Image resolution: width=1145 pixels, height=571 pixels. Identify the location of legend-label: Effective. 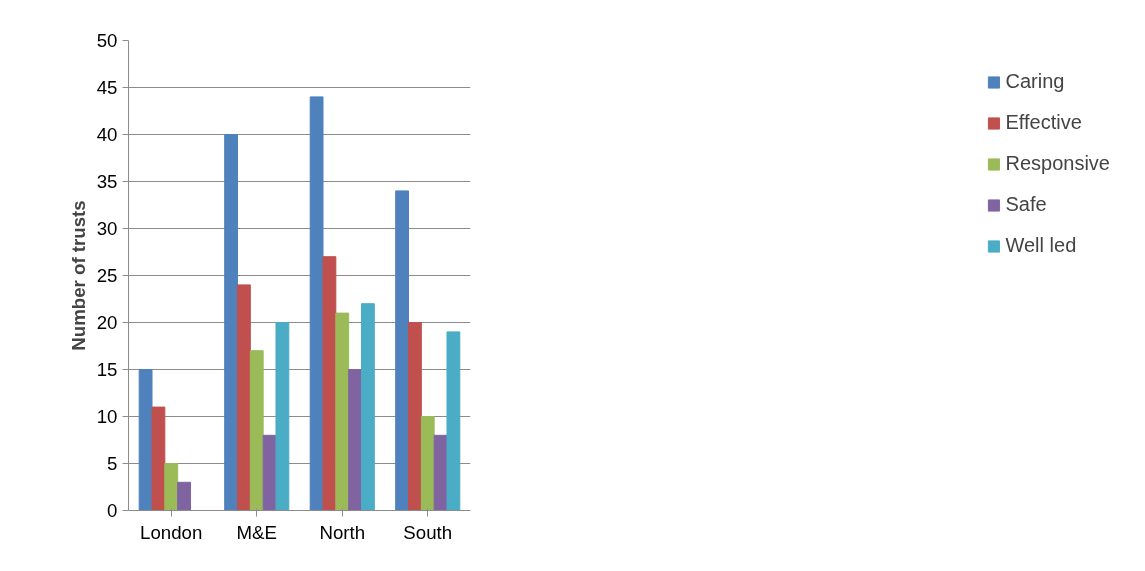
(1043, 122).